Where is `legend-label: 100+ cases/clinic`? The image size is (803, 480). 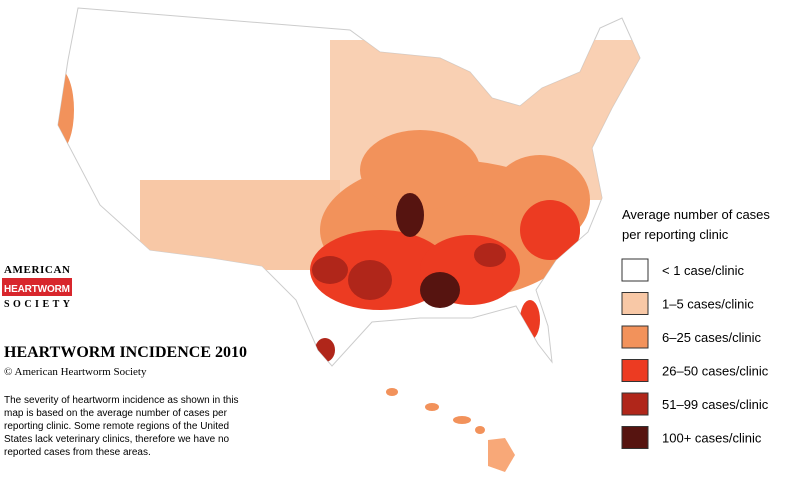
legend-label: 100+ cases/clinic is located at coordinates (712, 438).